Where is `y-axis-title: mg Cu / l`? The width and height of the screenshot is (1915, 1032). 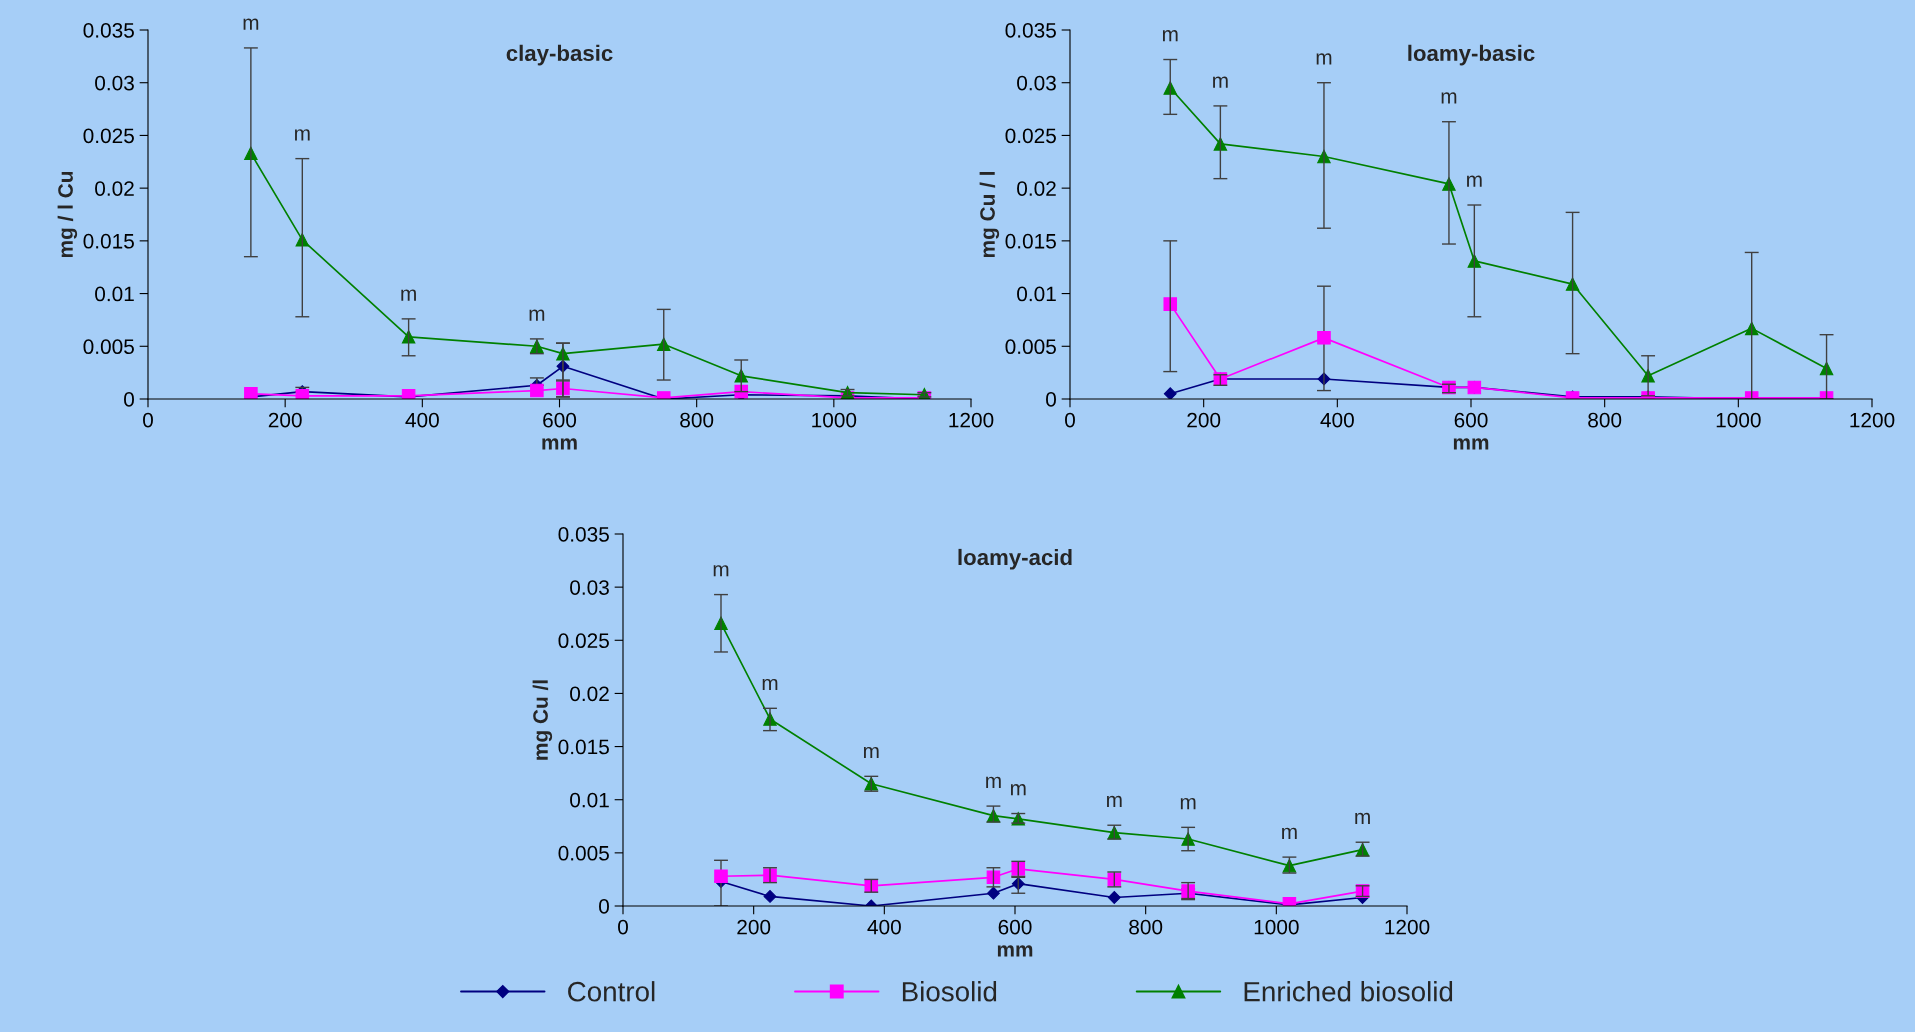 y-axis-title: mg Cu / l is located at coordinates (989, 214).